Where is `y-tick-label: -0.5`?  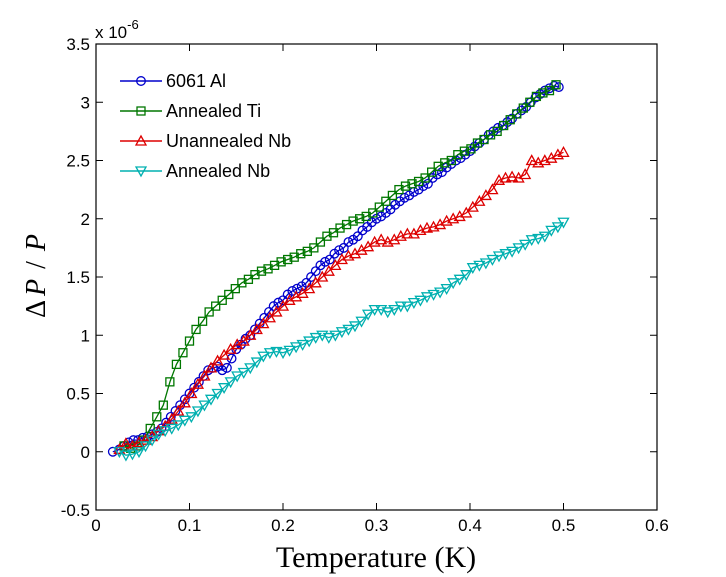
y-tick-label: -0.5 is located at coordinates (75, 510).